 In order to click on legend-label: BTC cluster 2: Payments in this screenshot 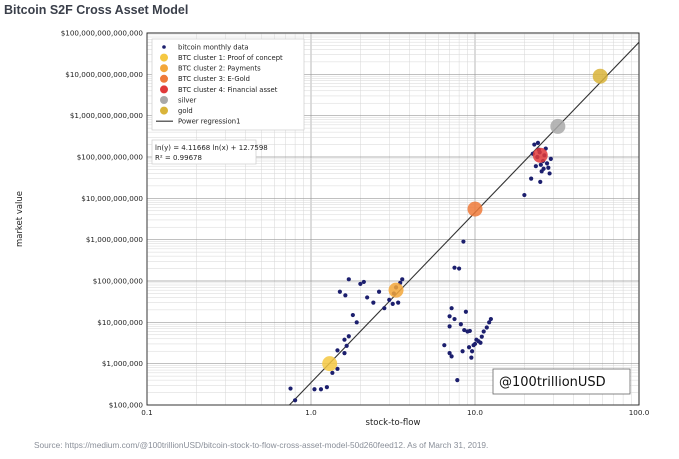, I will do `click(219, 69)`.